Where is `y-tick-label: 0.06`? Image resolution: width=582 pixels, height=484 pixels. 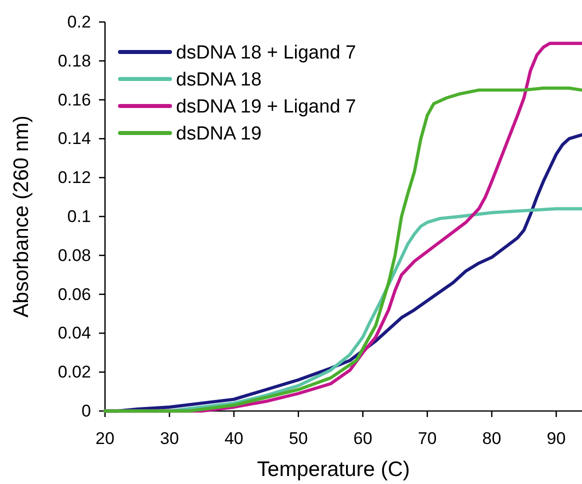
y-tick-label: 0.06 is located at coordinates (74, 294).